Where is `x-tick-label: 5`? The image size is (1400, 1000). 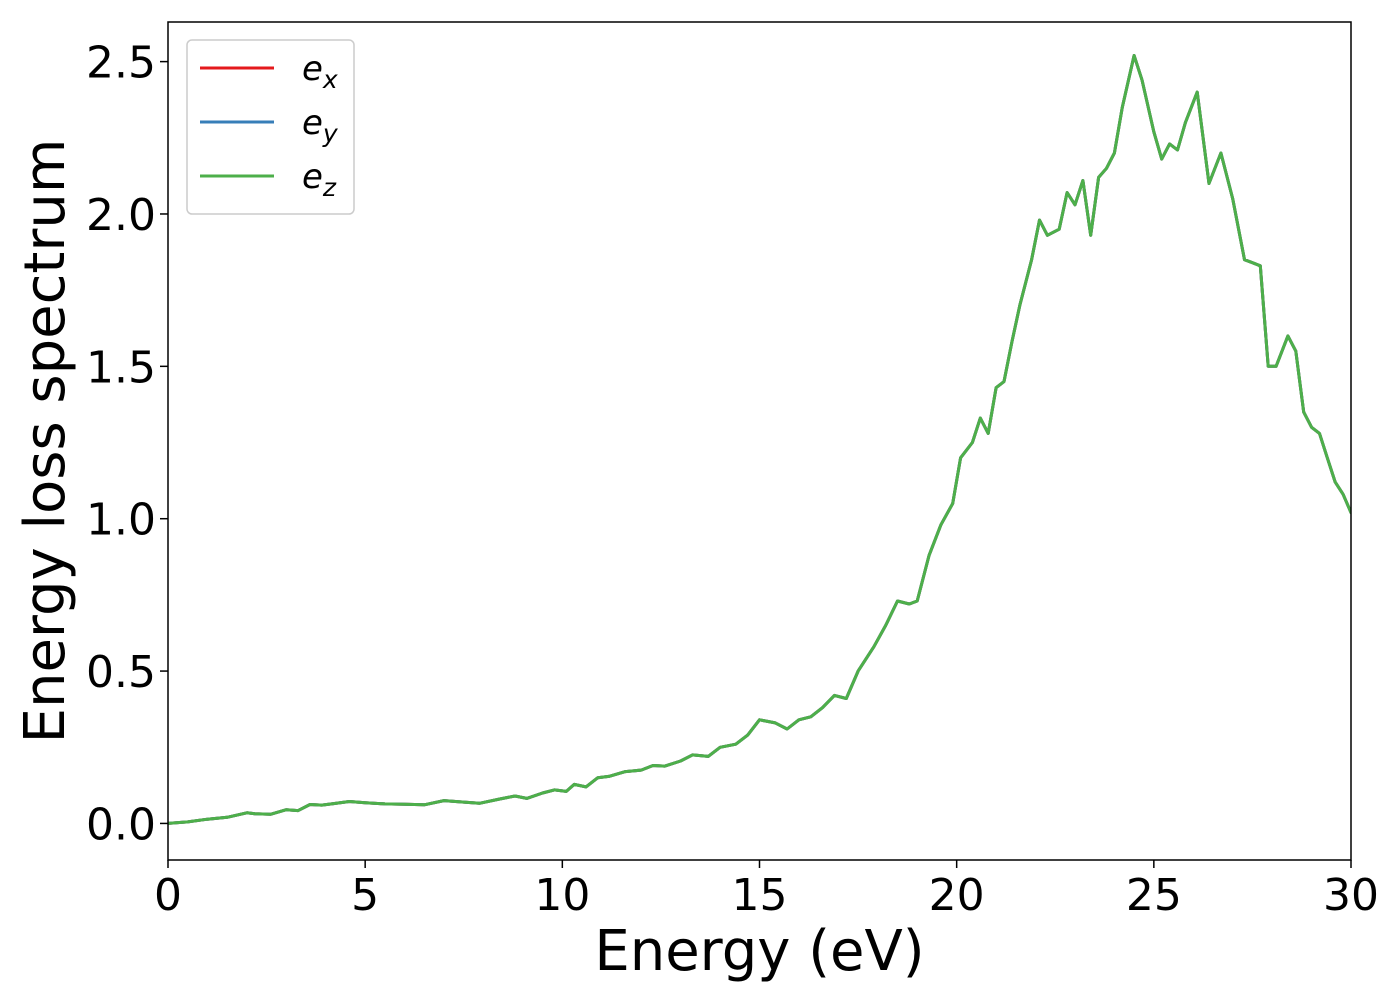 x-tick-label: 5 is located at coordinates (365, 895).